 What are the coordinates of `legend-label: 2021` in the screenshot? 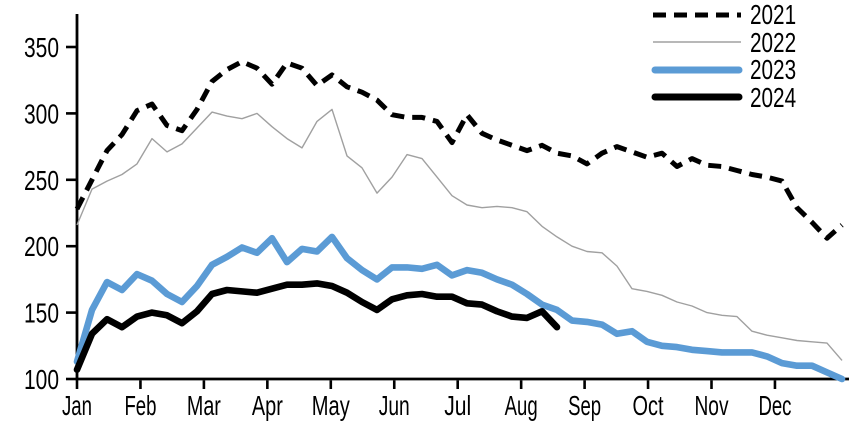 It's located at (773, 15).